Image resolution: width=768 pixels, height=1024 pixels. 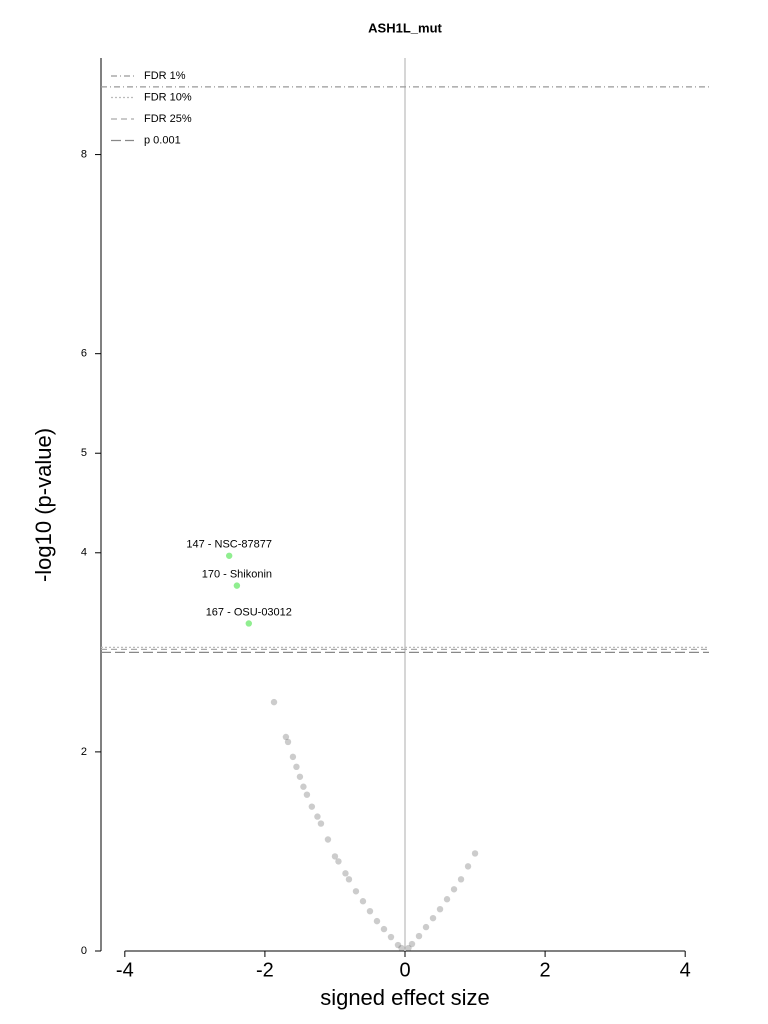 What do you see at coordinates (84, 154) in the screenshot?
I see `y-tick-label: 8` at bounding box center [84, 154].